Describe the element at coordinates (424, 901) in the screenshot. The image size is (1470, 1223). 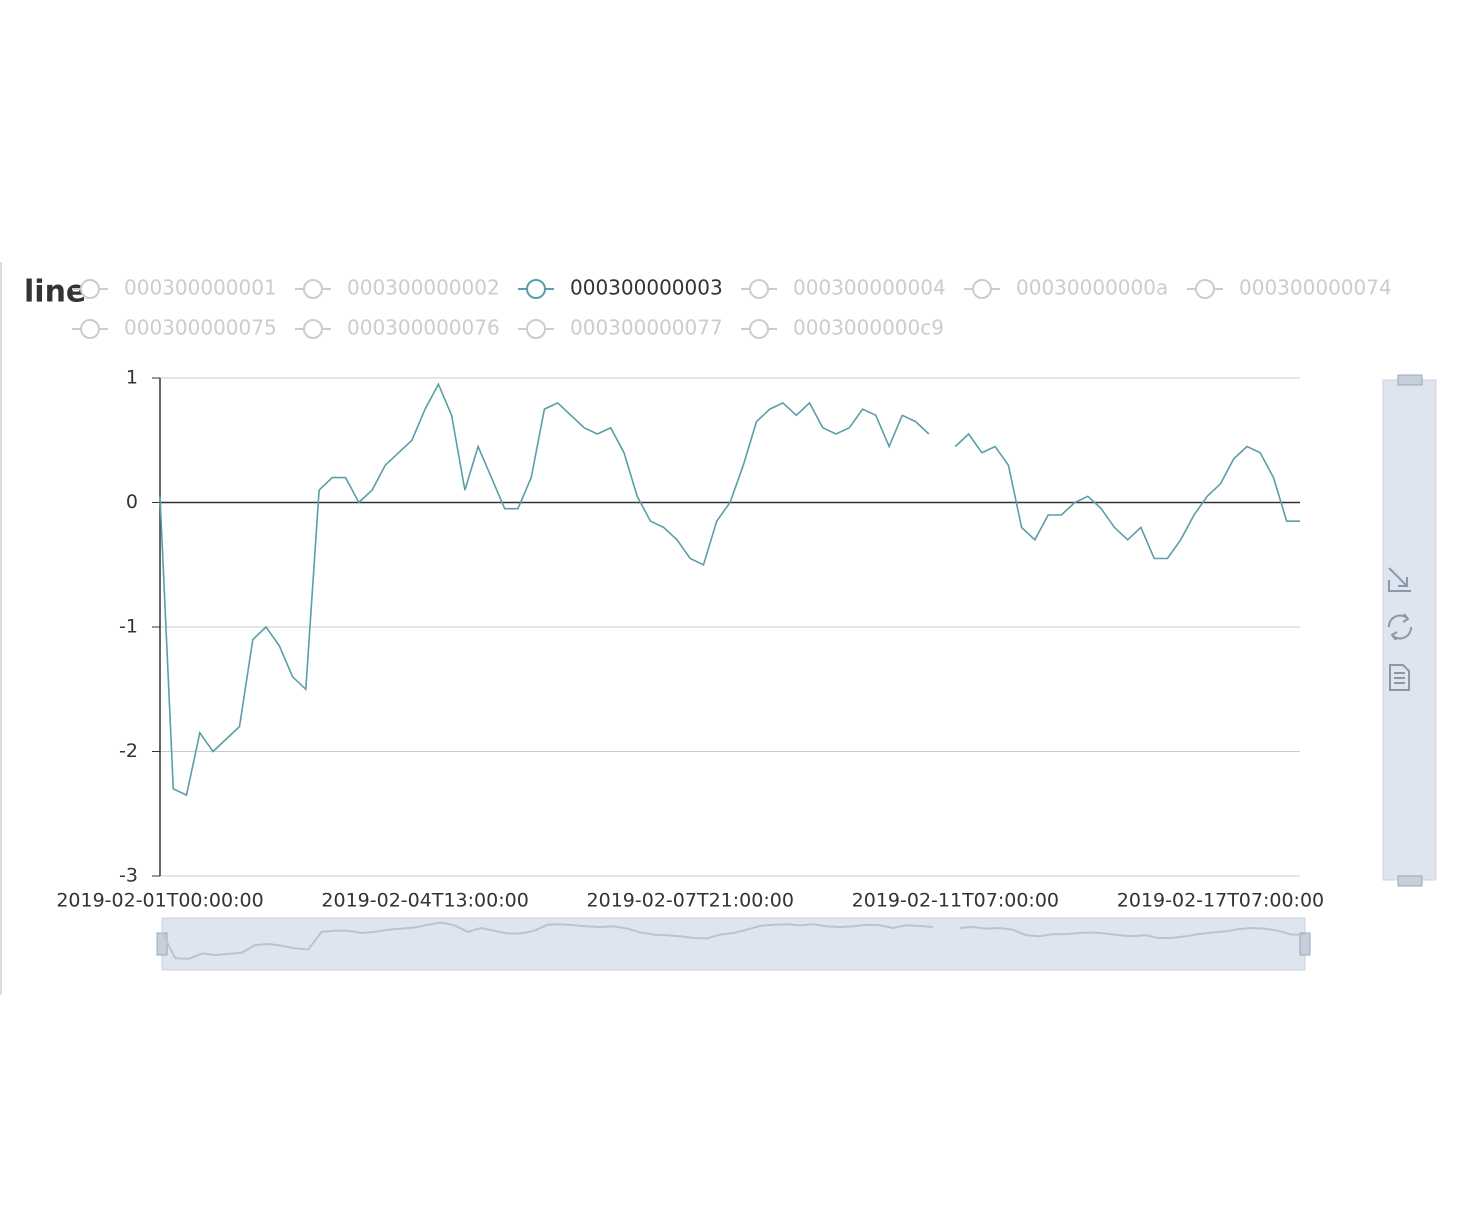
I see `x-tick-label: 2019-02-04T13:00:00` at that location.